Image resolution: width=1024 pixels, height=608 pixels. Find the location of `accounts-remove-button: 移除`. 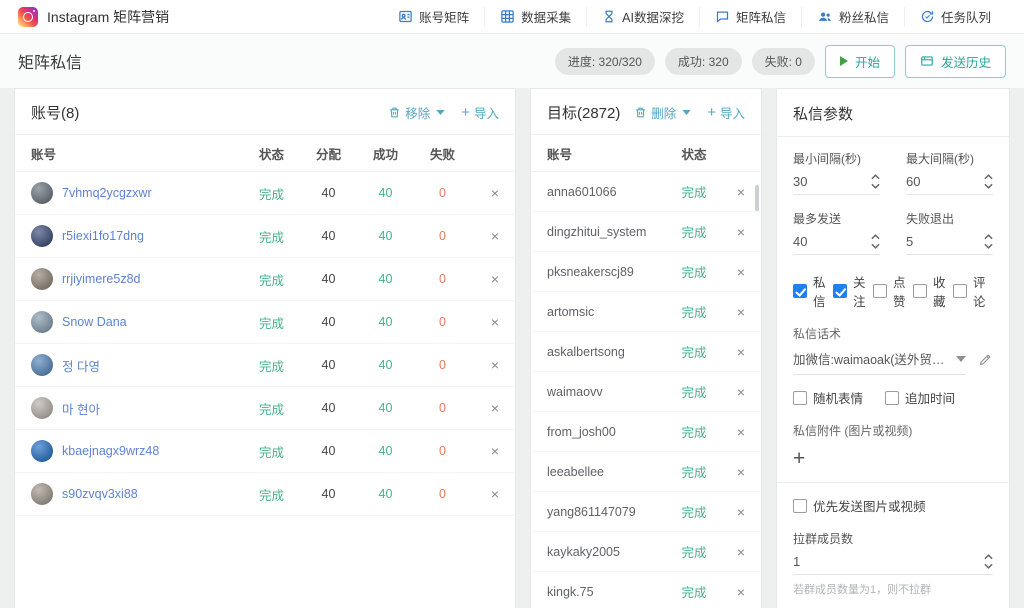

accounts-remove-button: 移除 is located at coordinates (416, 112).